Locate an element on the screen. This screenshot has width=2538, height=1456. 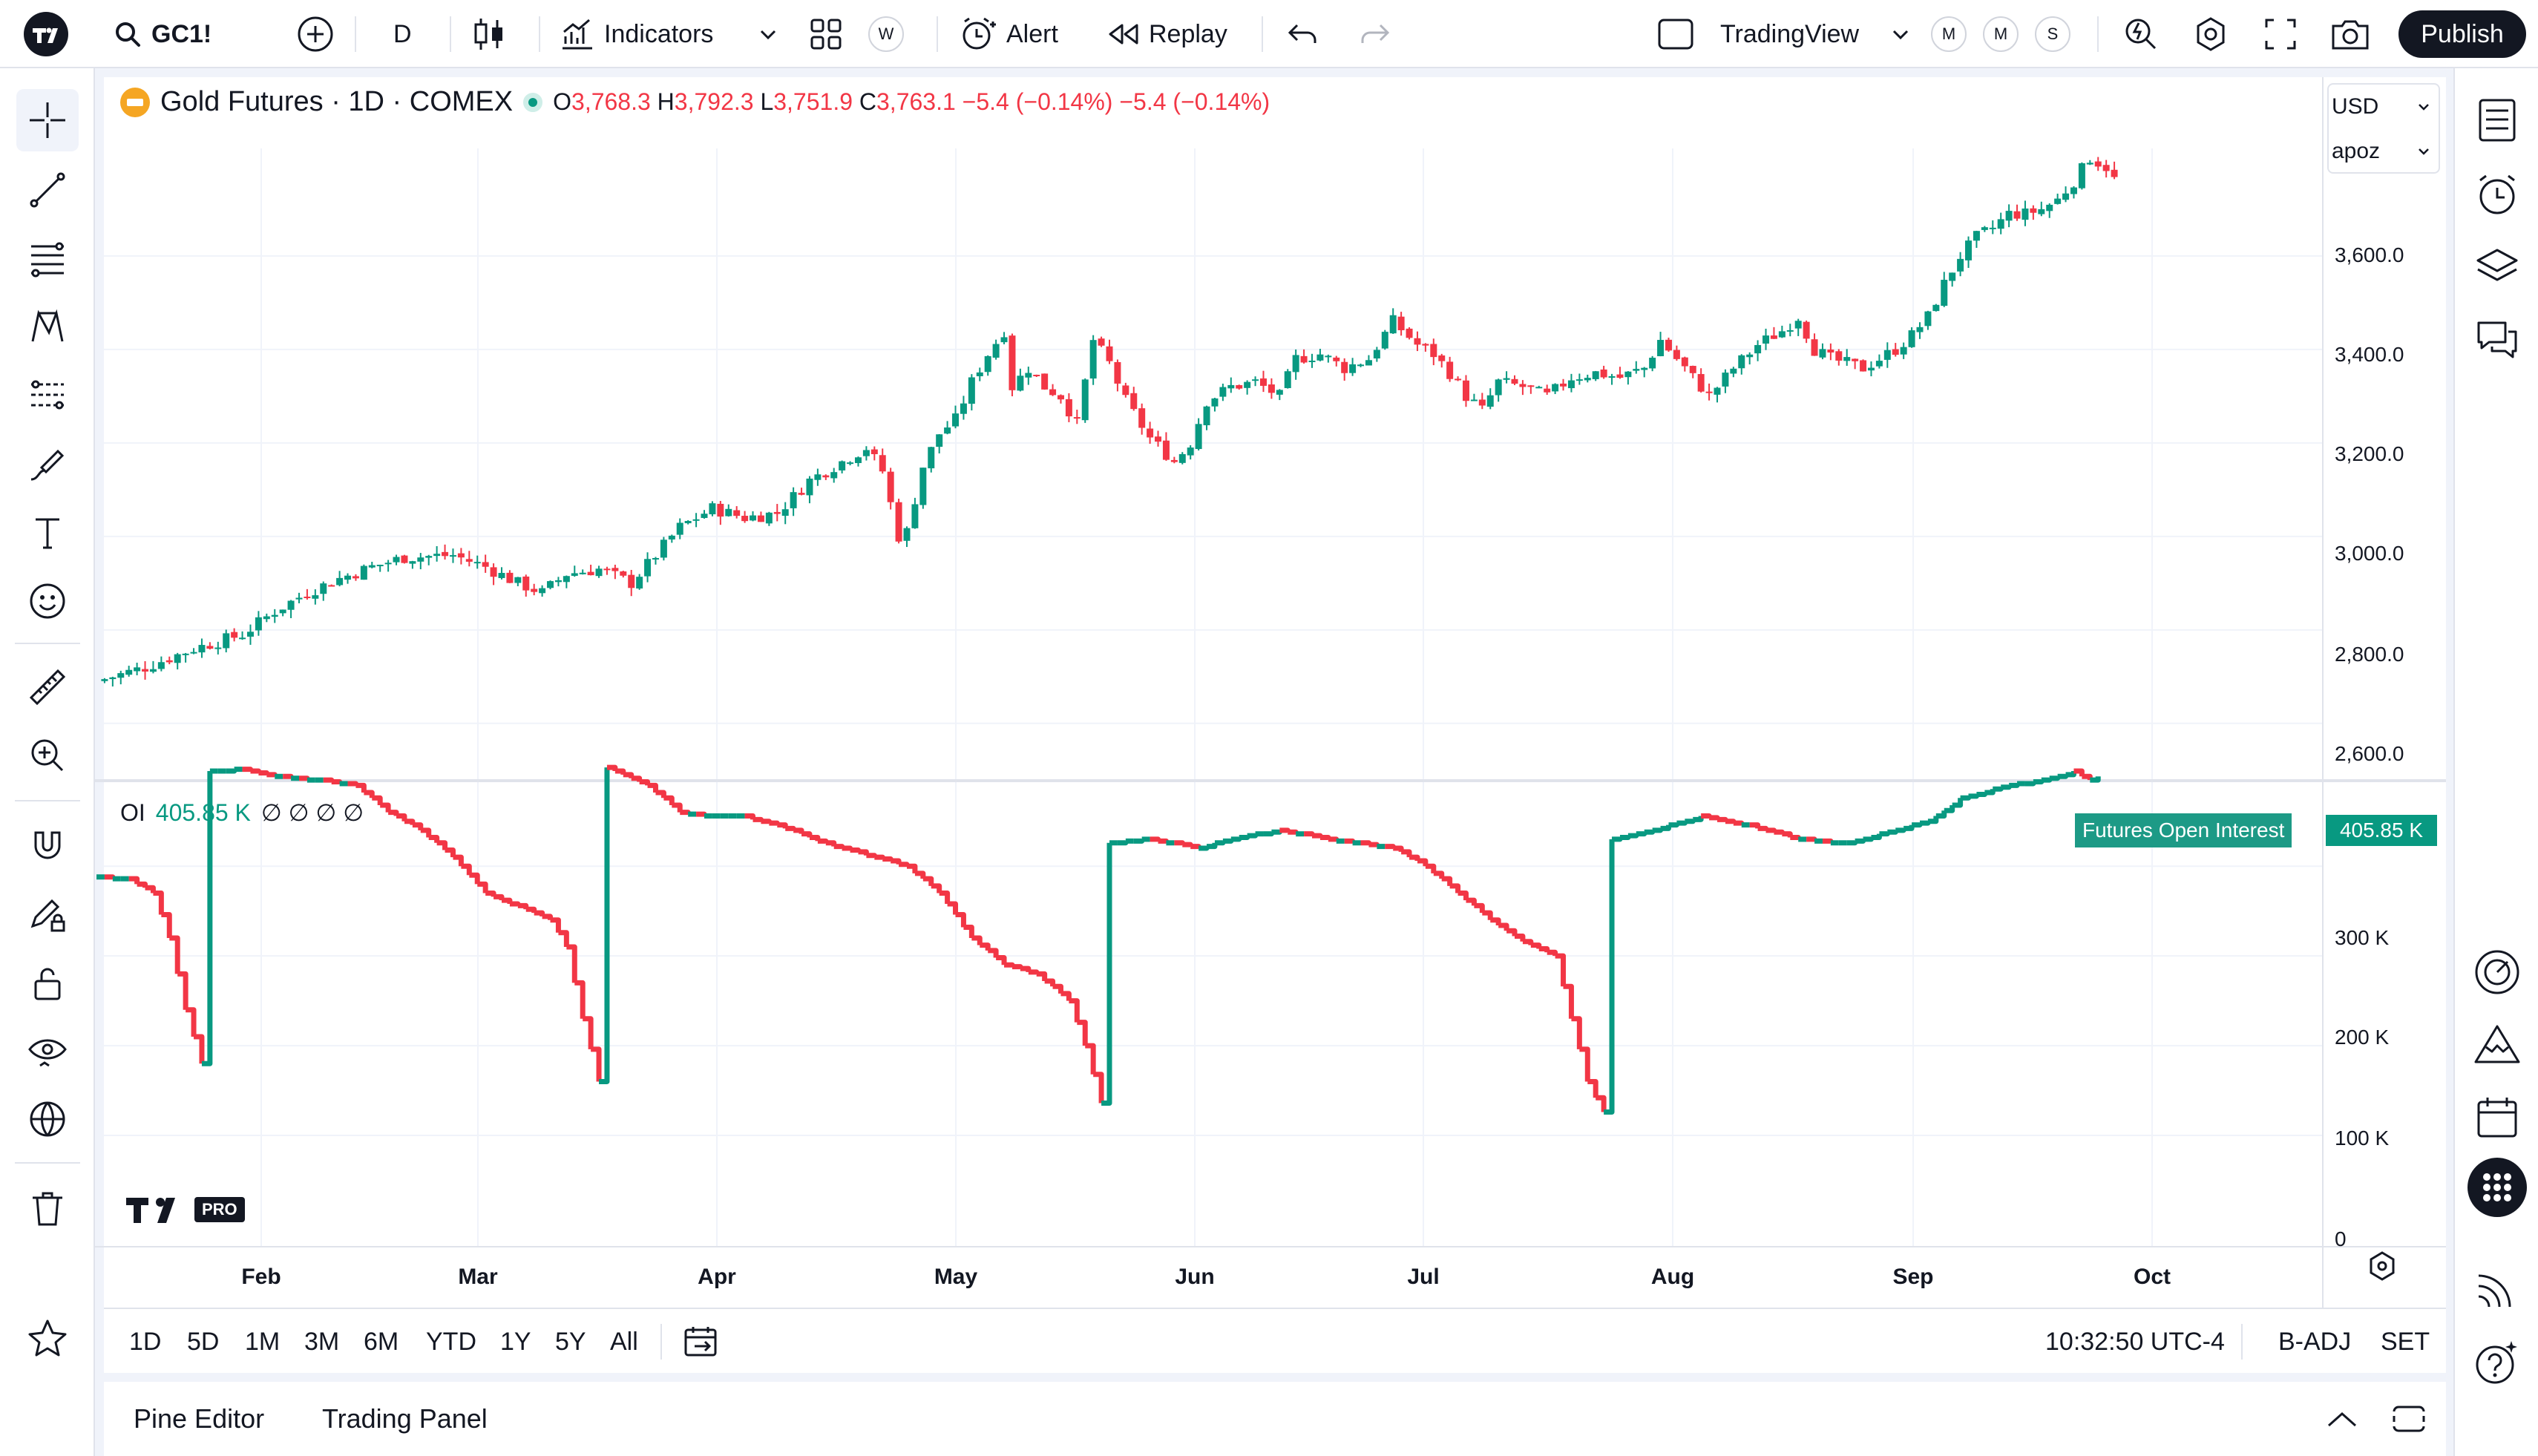
ruler-icon is located at coordinates (47, 688).